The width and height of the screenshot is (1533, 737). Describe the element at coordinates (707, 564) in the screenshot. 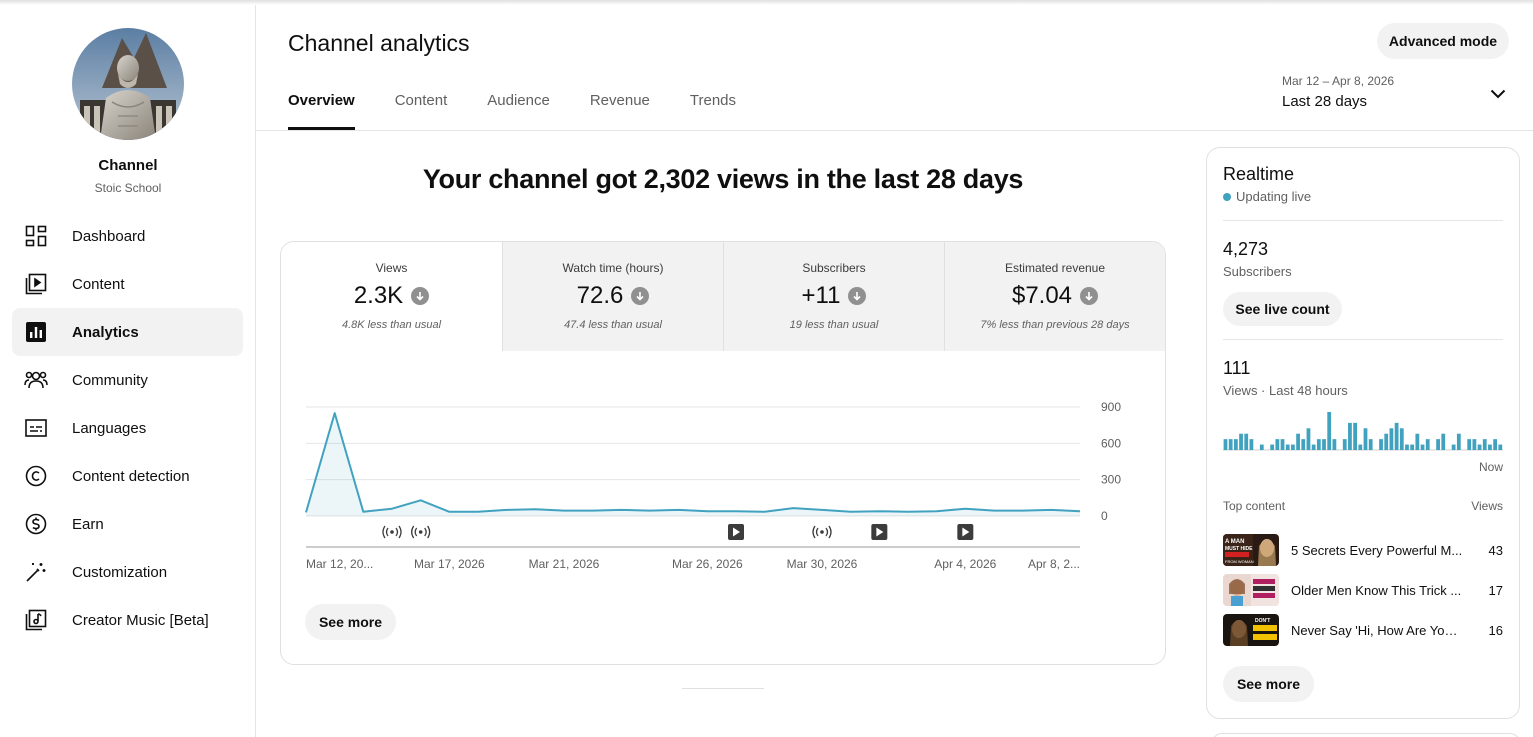

I see `x-tick-label: Mar 26, 2026` at that location.